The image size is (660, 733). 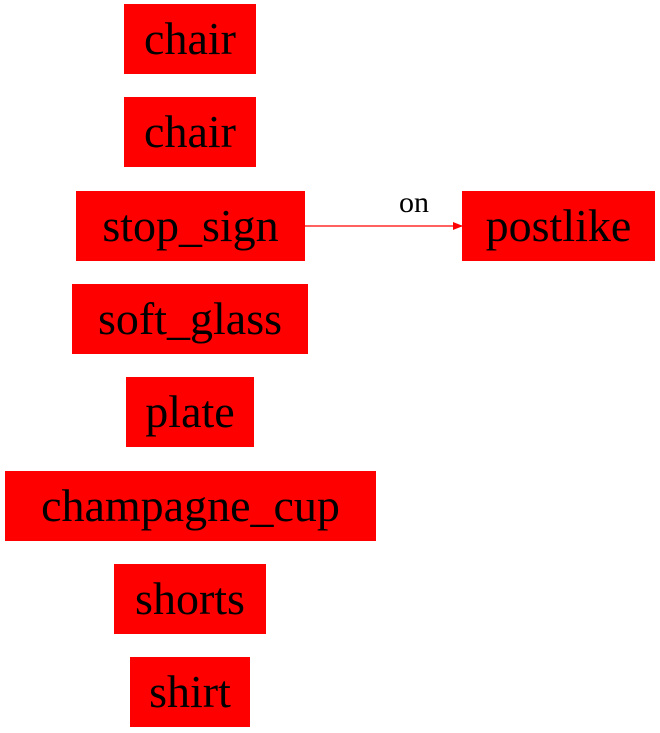 I want to click on node-chair-1: chair, so click(x=190, y=39).